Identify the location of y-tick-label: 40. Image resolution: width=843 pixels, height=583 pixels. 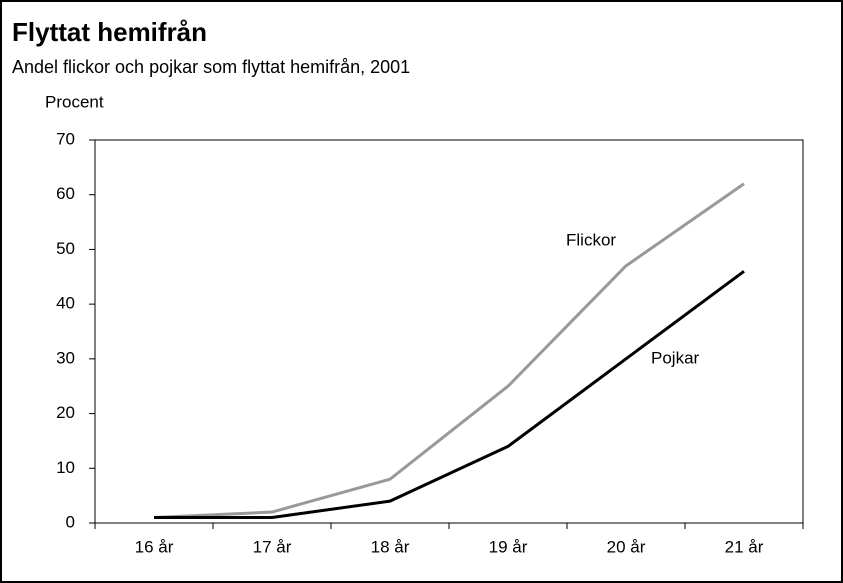
(65, 303).